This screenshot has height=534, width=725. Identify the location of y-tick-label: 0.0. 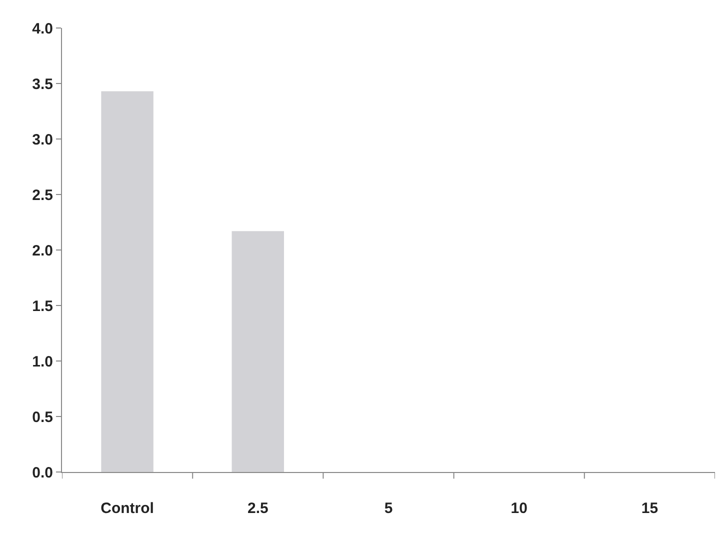
(42, 473).